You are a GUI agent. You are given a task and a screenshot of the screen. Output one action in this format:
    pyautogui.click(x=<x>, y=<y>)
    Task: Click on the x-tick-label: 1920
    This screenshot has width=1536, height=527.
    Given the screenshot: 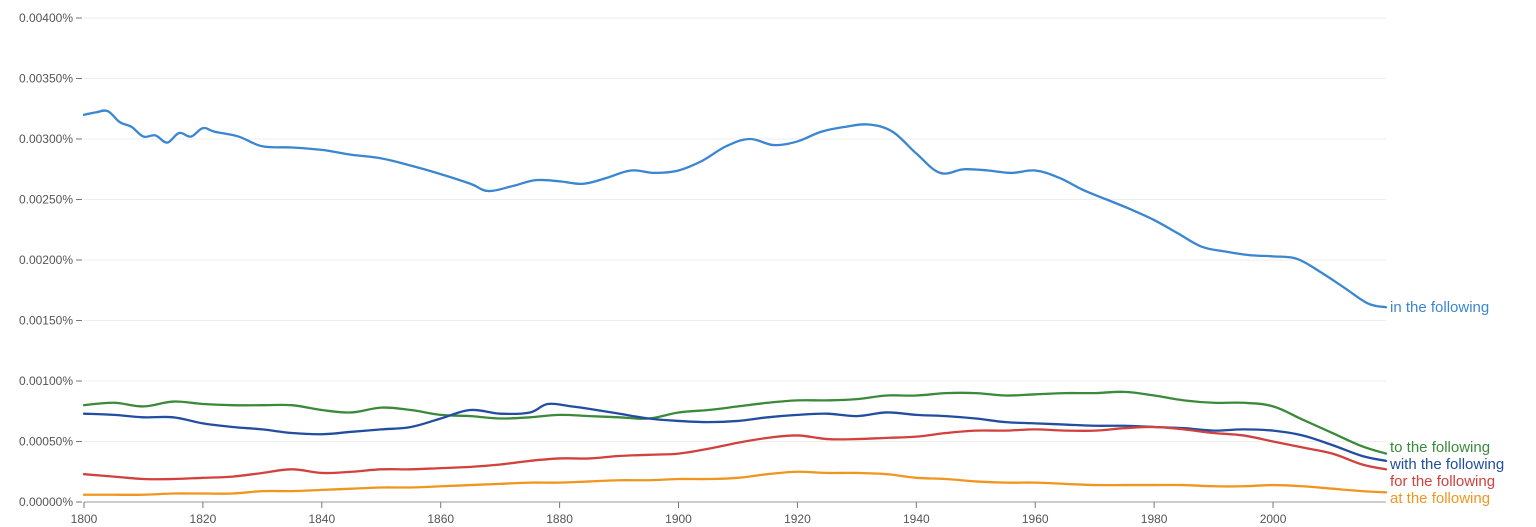 What is the action you would take?
    pyautogui.click(x=797, y=519)
    